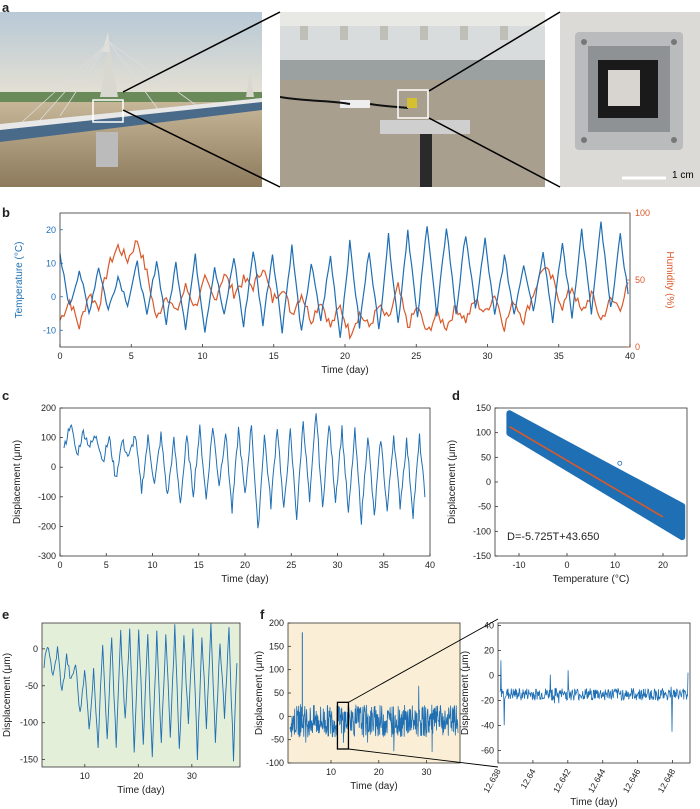  What do you see at coordinates (597, 781) in the screenshot?
I see `x-tick-label: 12.644` at bounding box center [597, 781].